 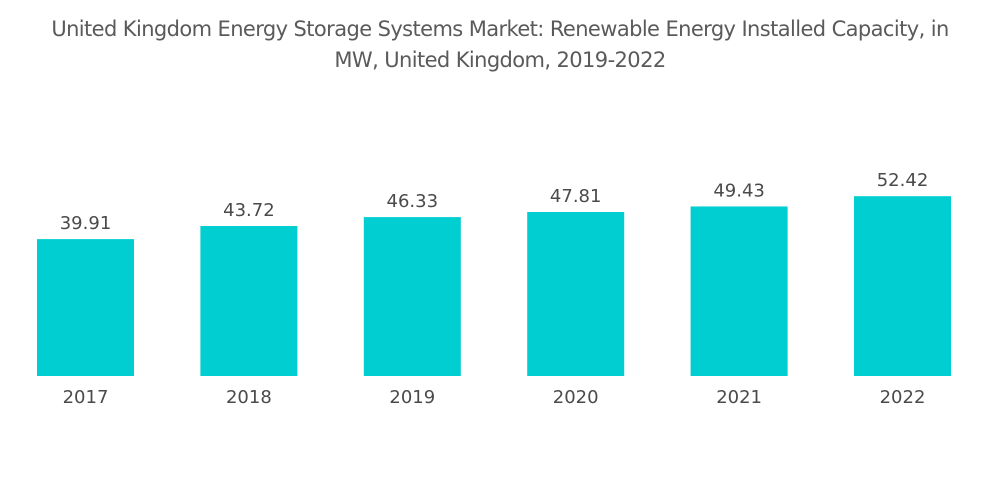 I want to click on x-tick-label-2020: 2020, so click(x=576, y=397).